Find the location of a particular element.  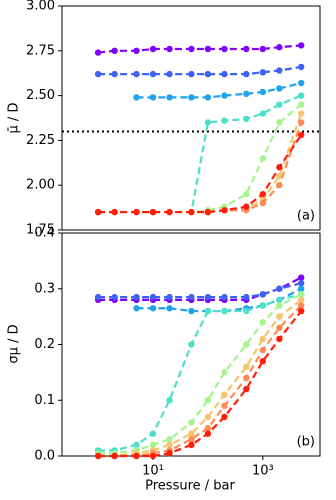

x-tick-label: 10³ is located at coordinates (263, 471).